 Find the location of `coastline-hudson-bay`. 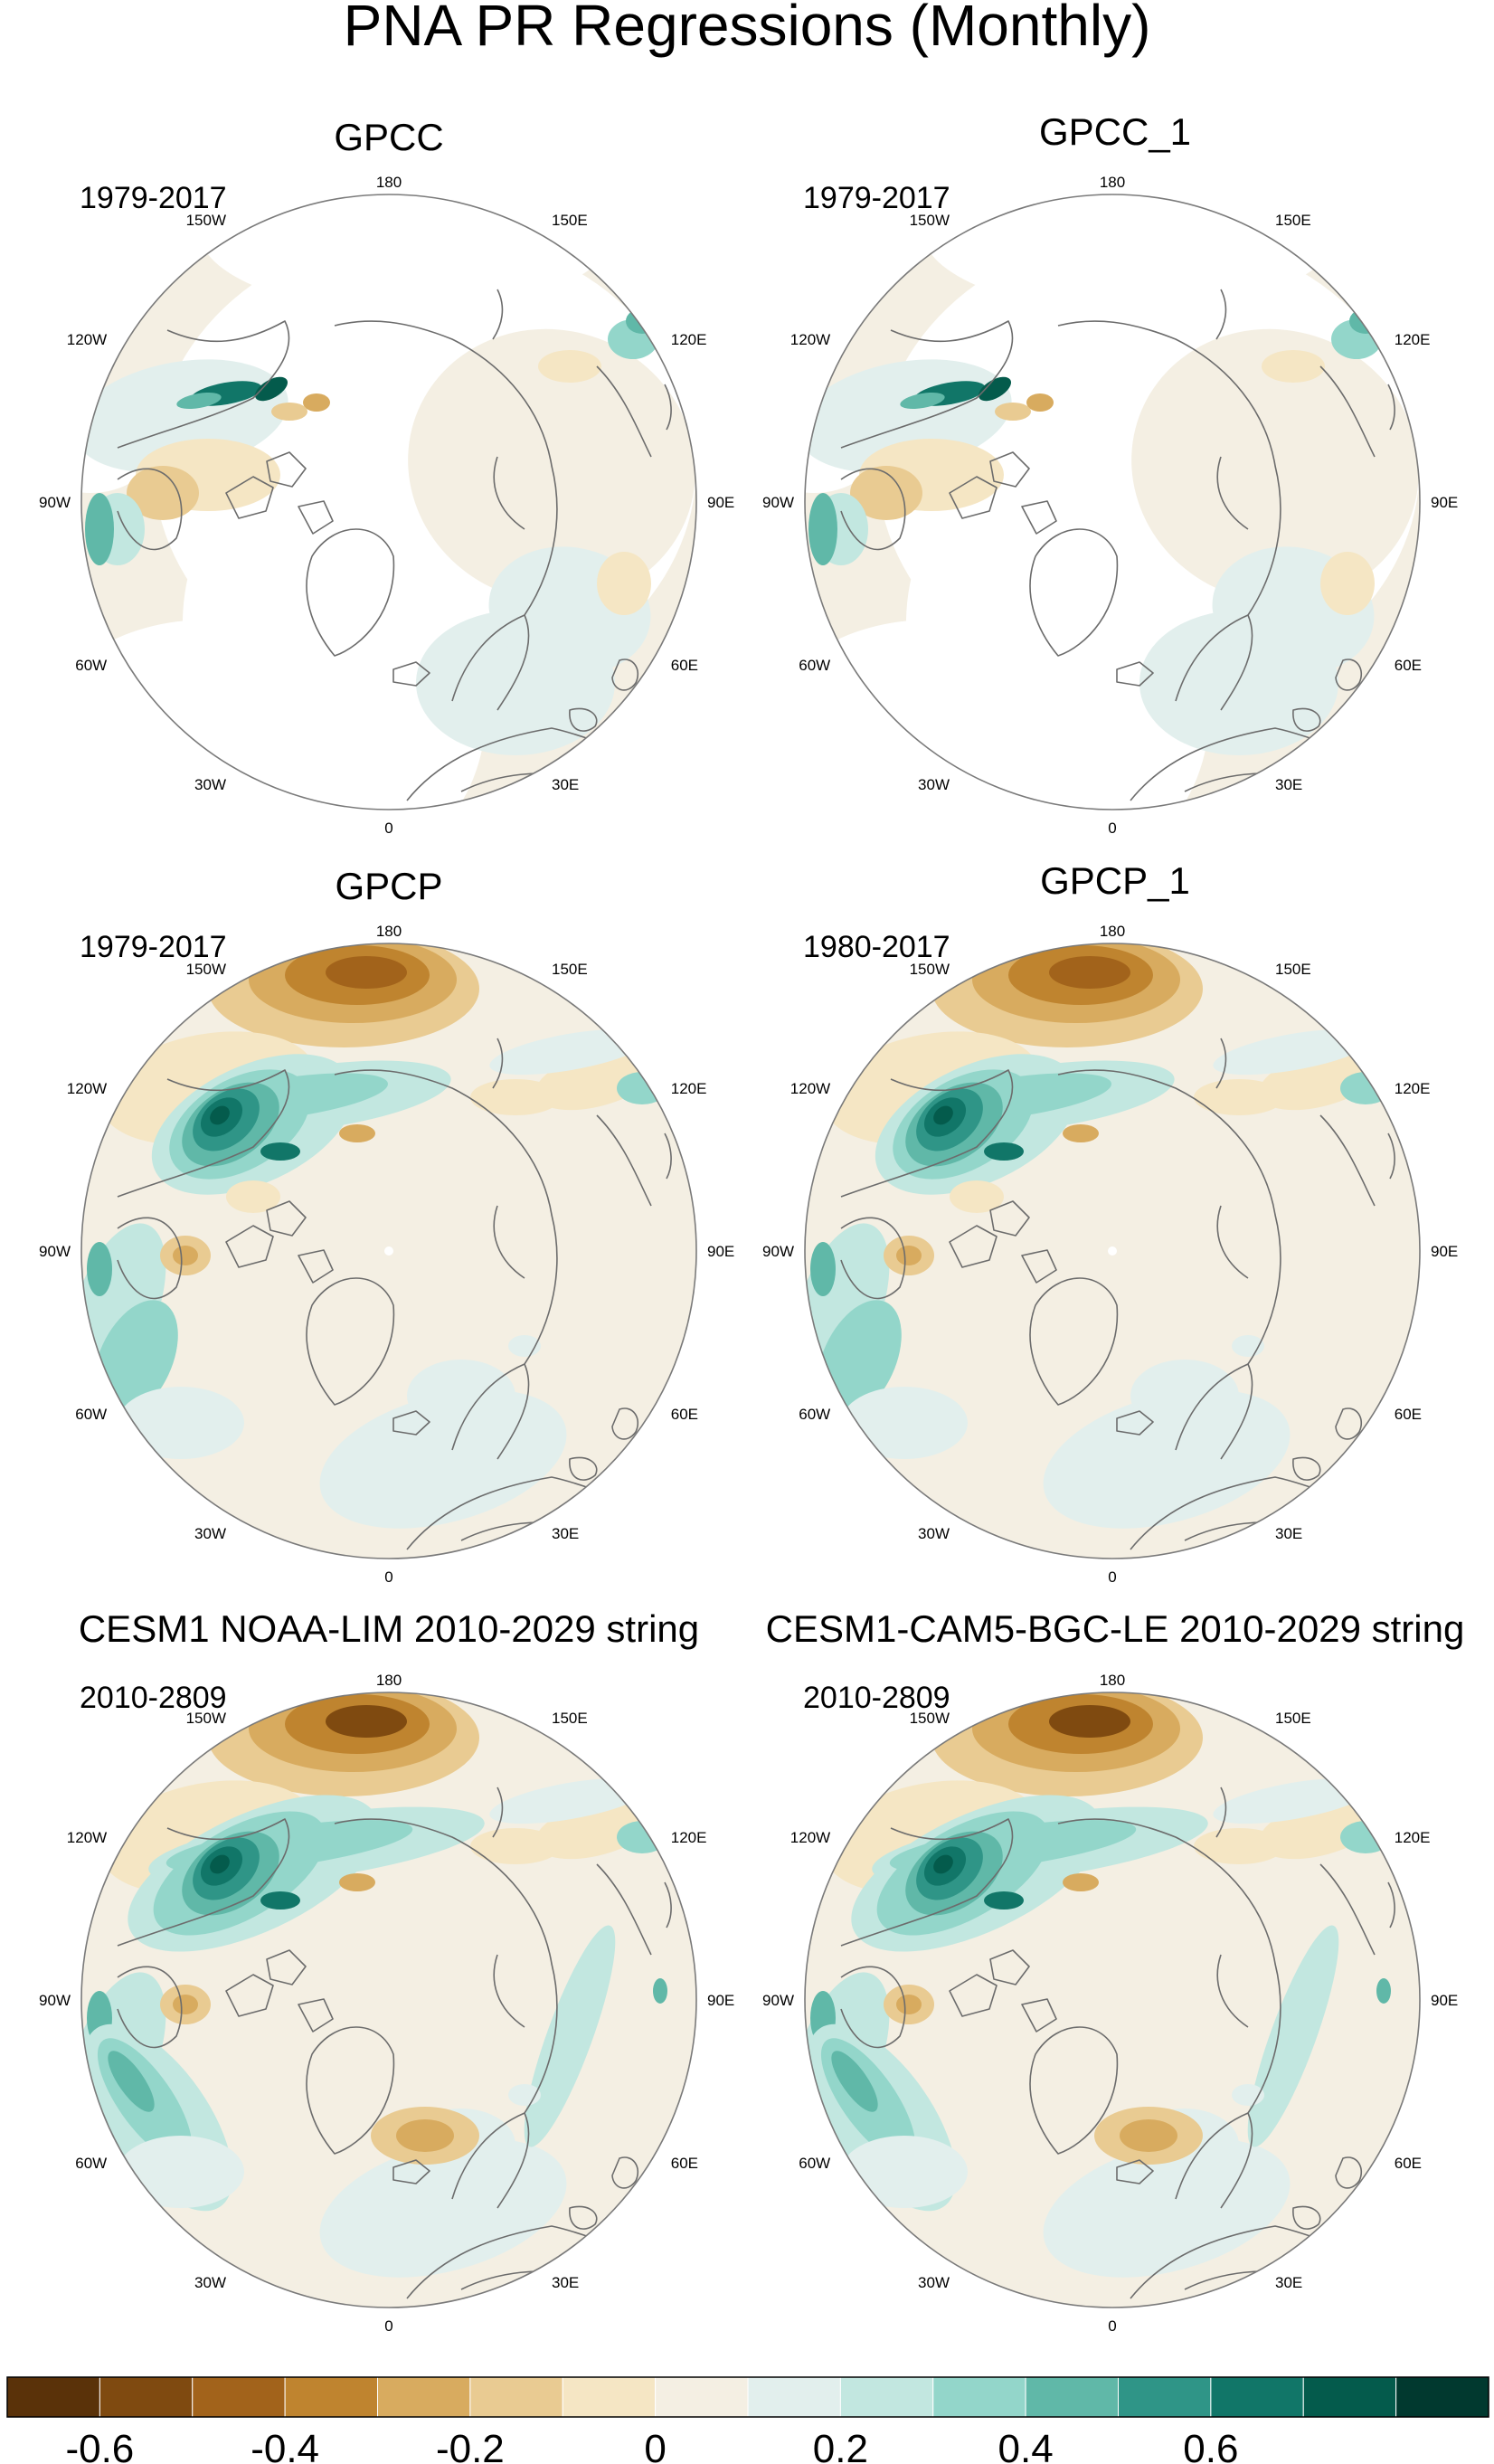

coastline-hudson-bay is located at coordinates (150, 1259).